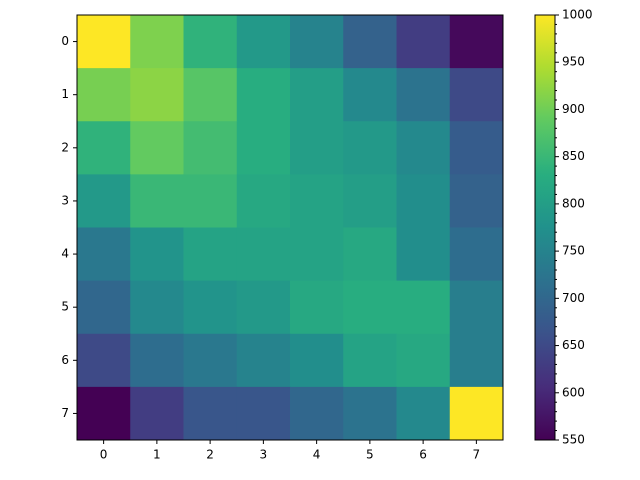 The height and width of the screenshot is (480, 640). Describe the element at coordinates (317, 455) in the screenshot. I see `x-tick-label: 4` at that location.